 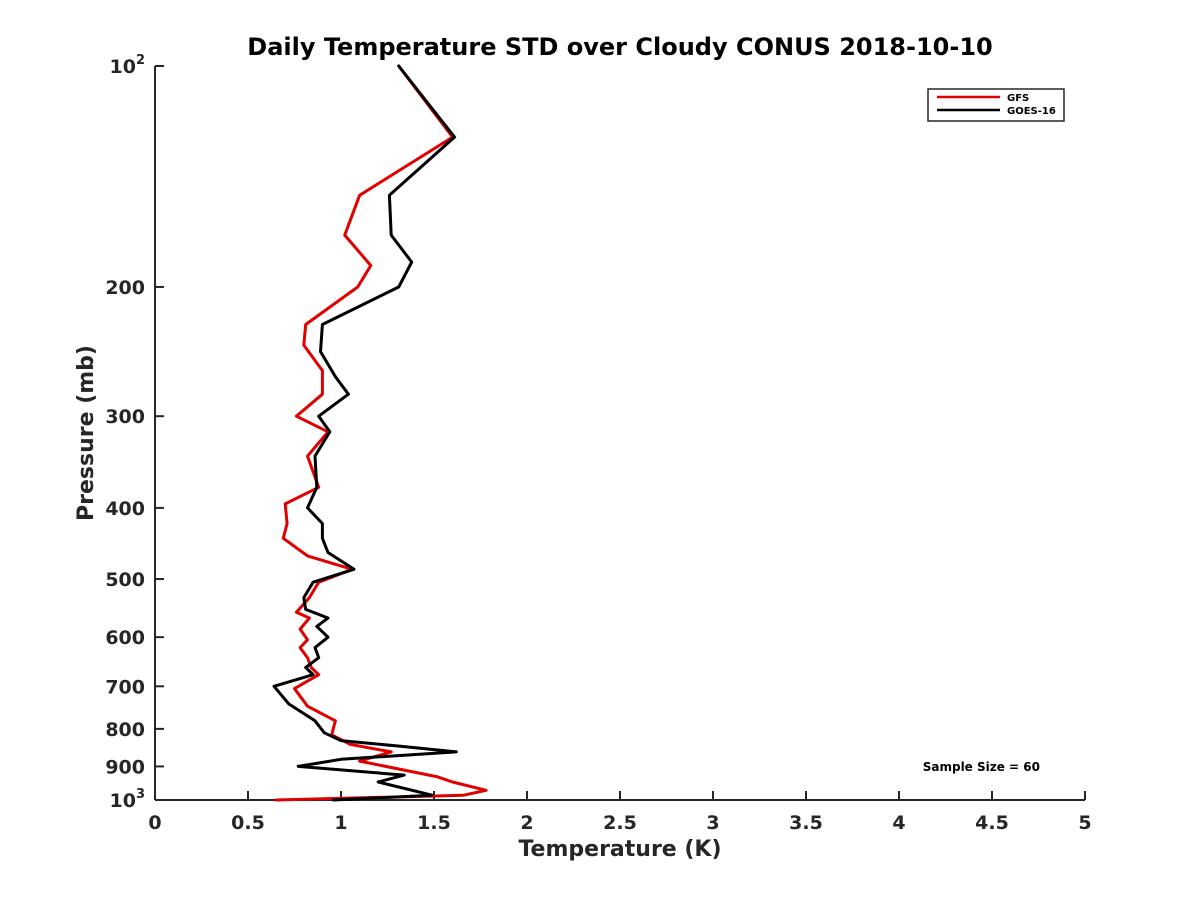 What do you see at coordinates (125, 580) in the screenshot?
I see `y-tick-label: 500` at bounding box center [125, 580].